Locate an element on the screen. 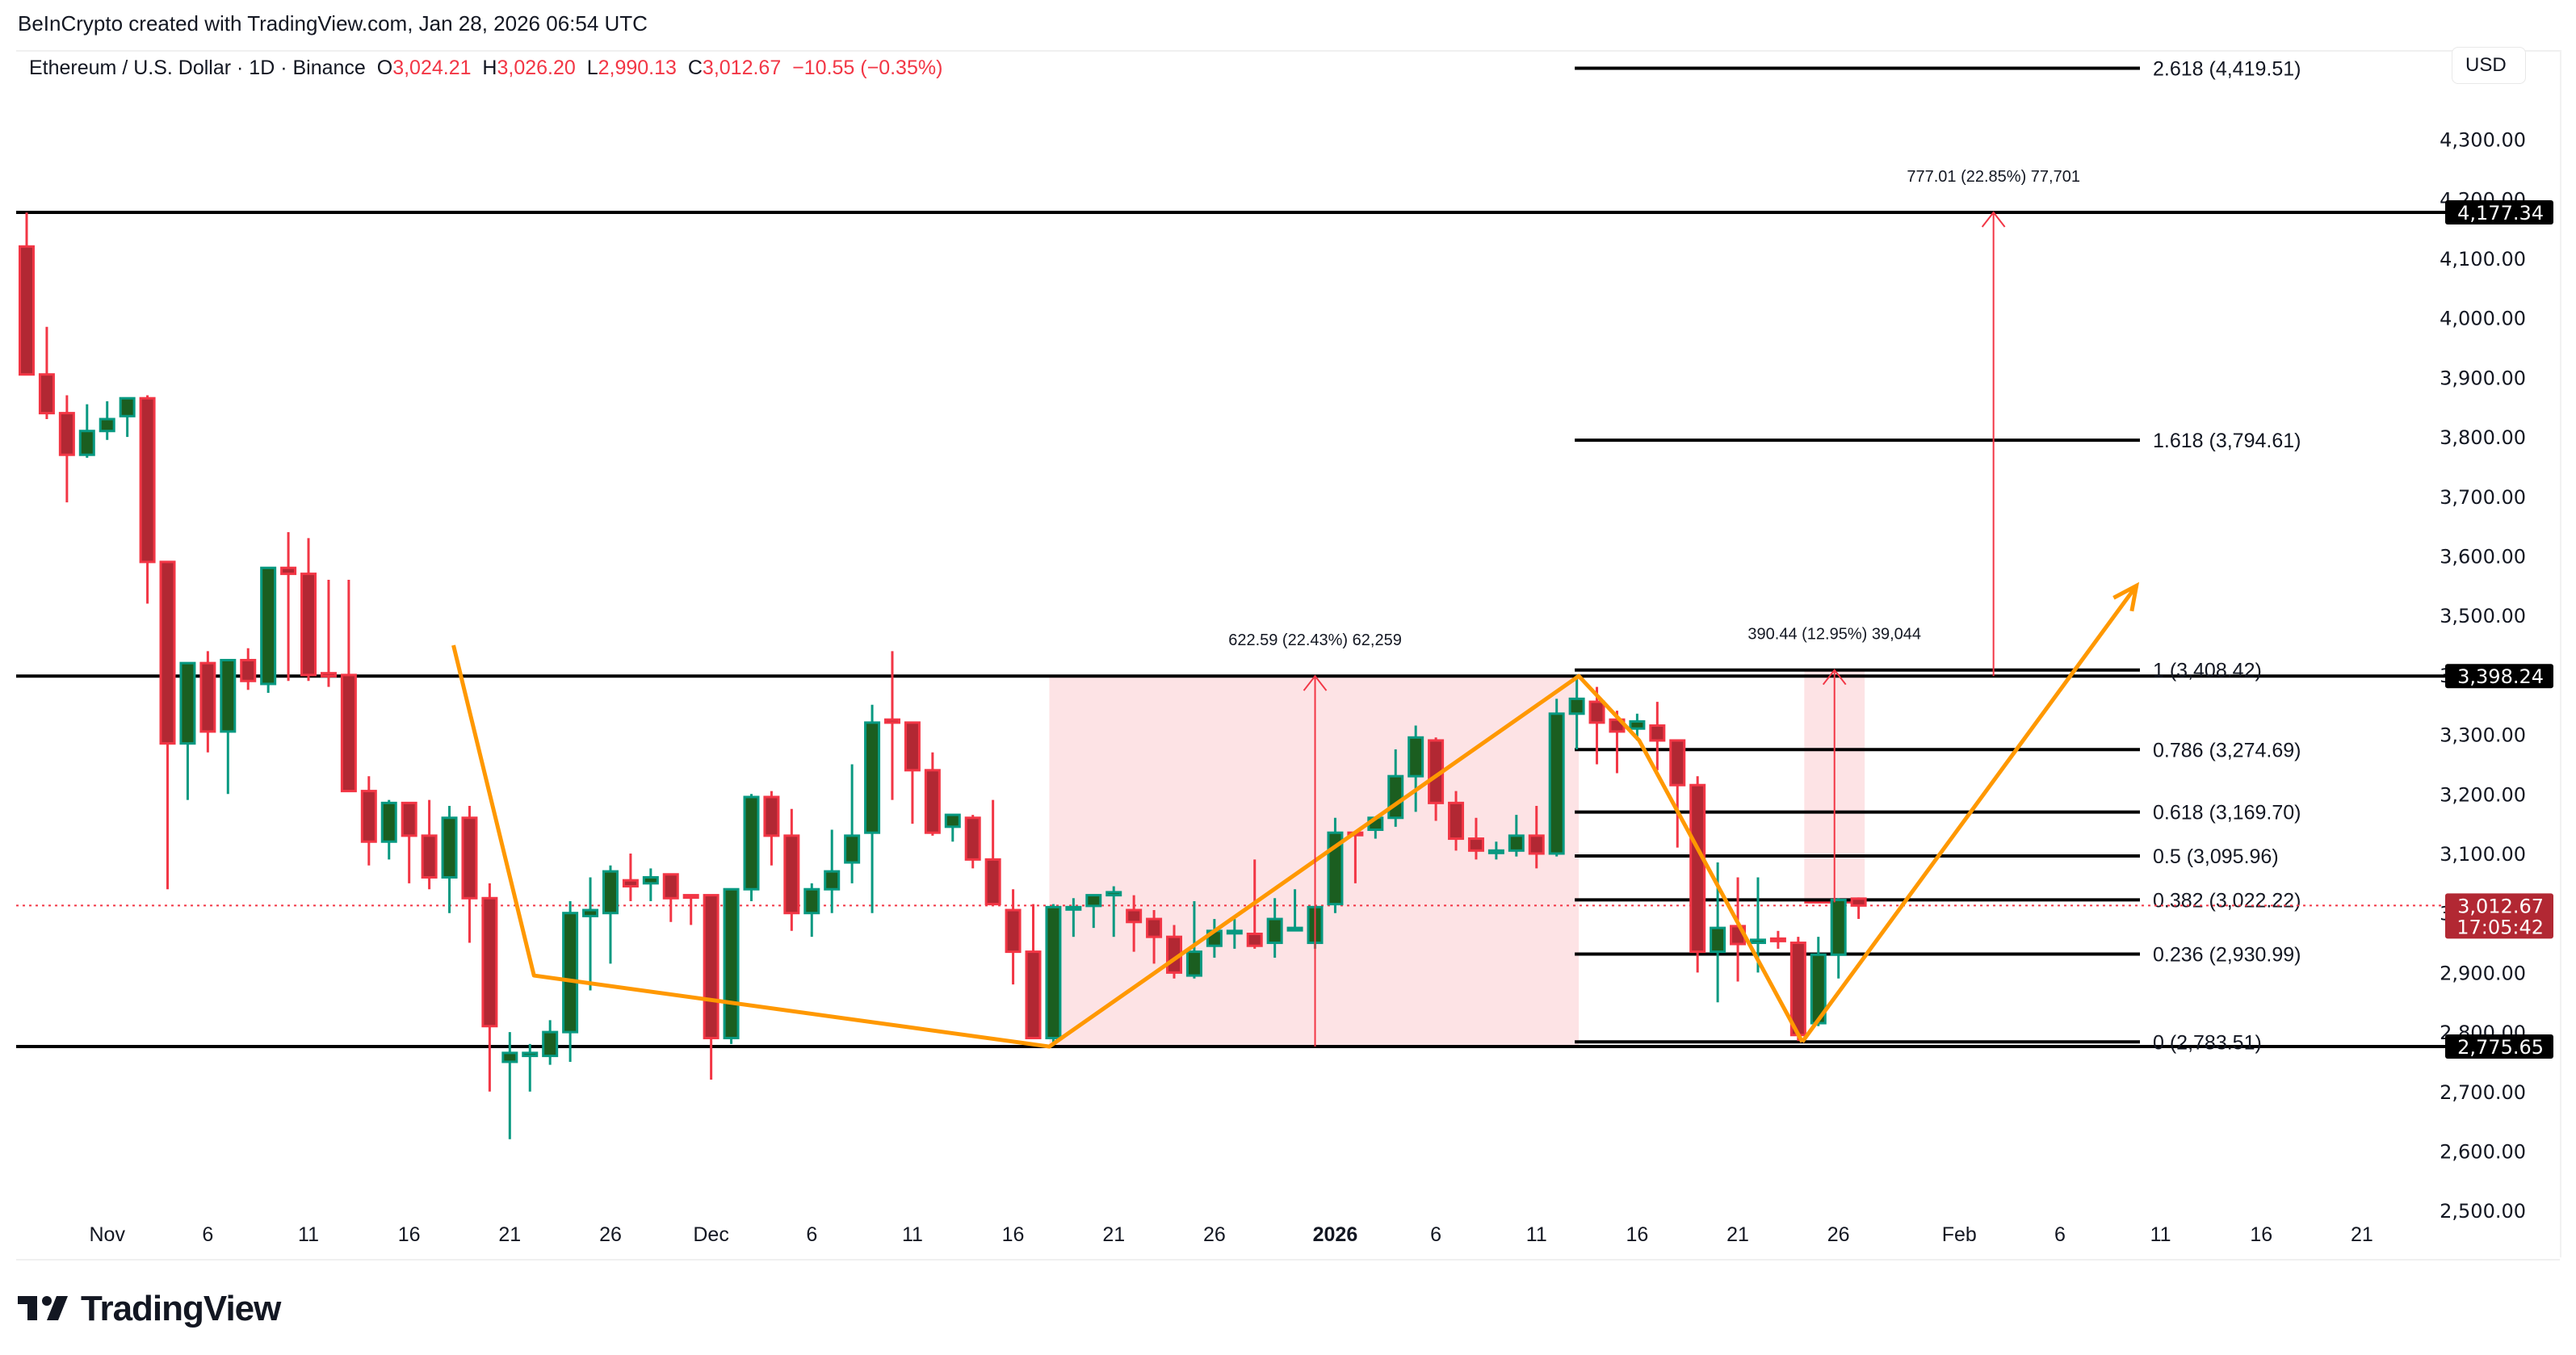 Image resolution: width=2576 pixels, height=1355 pixels. date-tick-label: 16 is located at coordinates (1014, 1234).